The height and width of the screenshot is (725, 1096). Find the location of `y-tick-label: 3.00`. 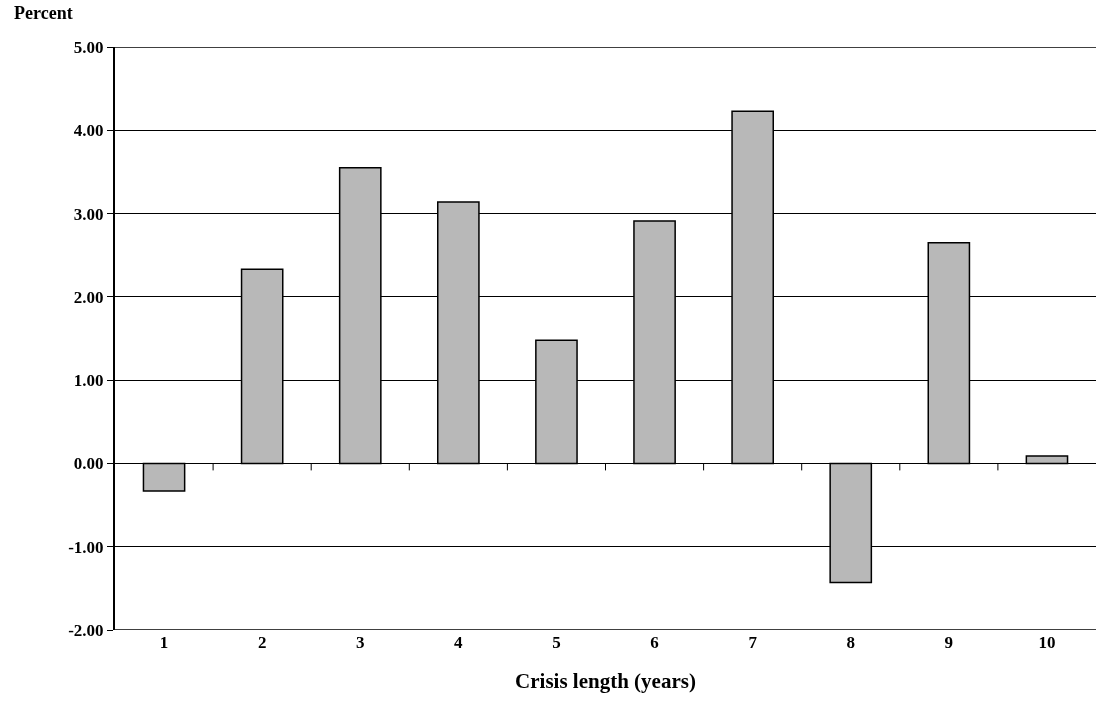

y-tick-label: 3.00 is located at coordinates (88, 214).